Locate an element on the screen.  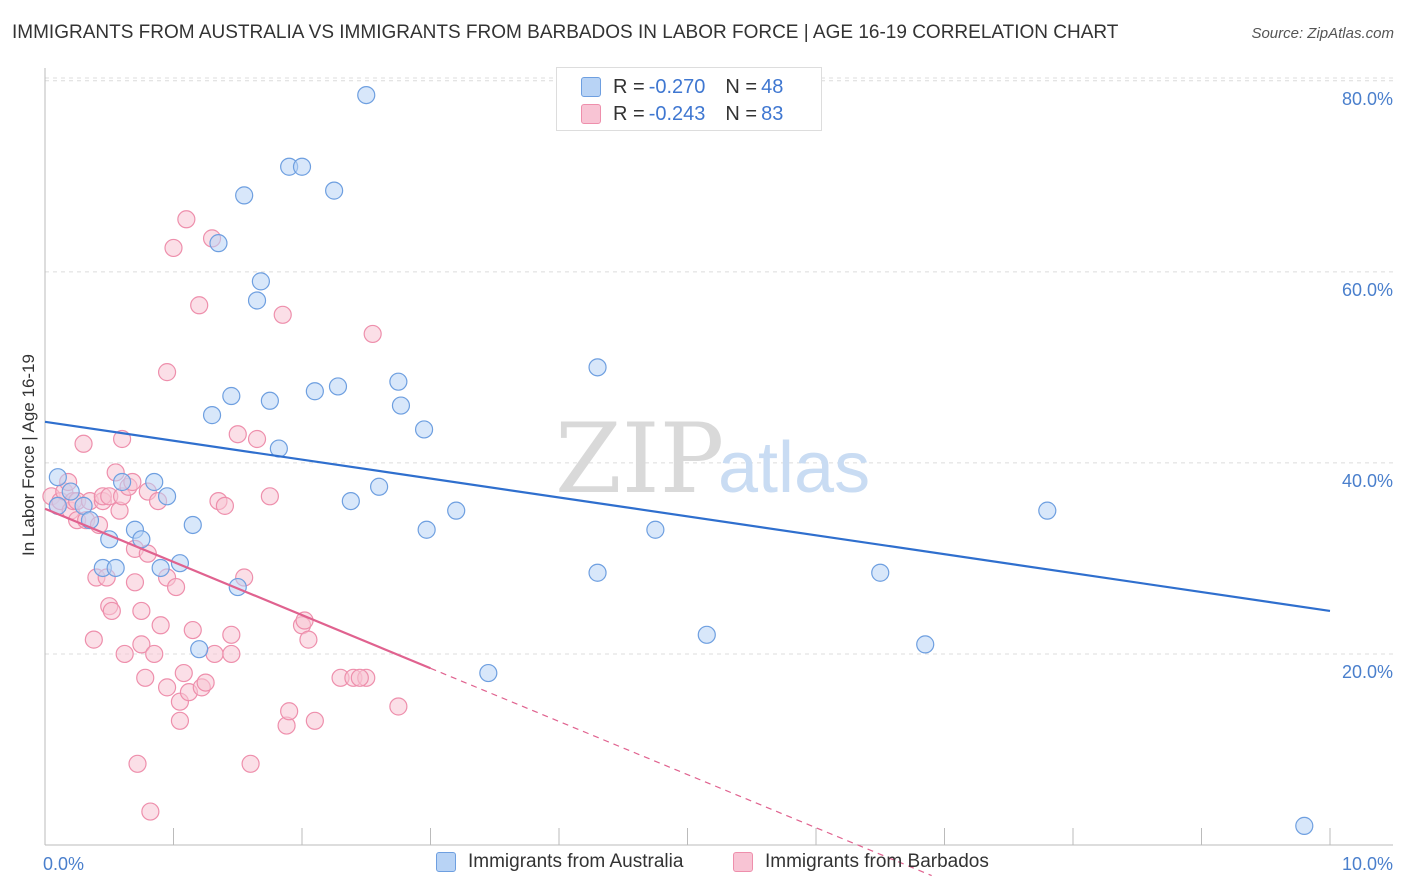
n-value: 83 is located at coordinates (772, 113).